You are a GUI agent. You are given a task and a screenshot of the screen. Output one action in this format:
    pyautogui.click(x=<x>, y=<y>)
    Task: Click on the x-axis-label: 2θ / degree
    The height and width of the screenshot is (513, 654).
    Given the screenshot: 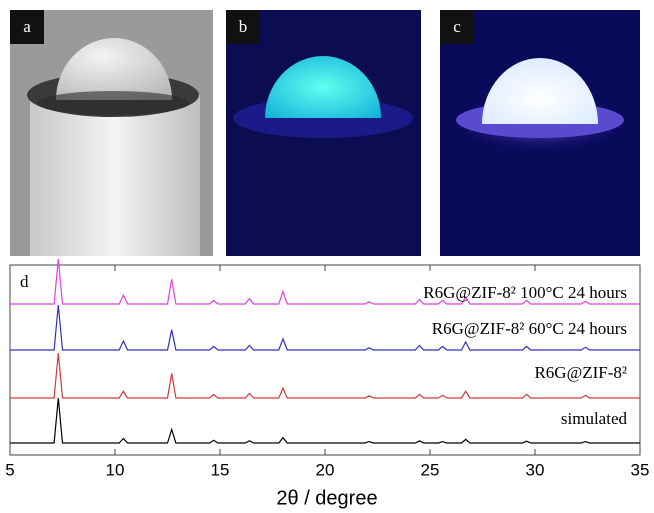 What is the action you would take?
    pyautogui.click(x=326, y=498)
    